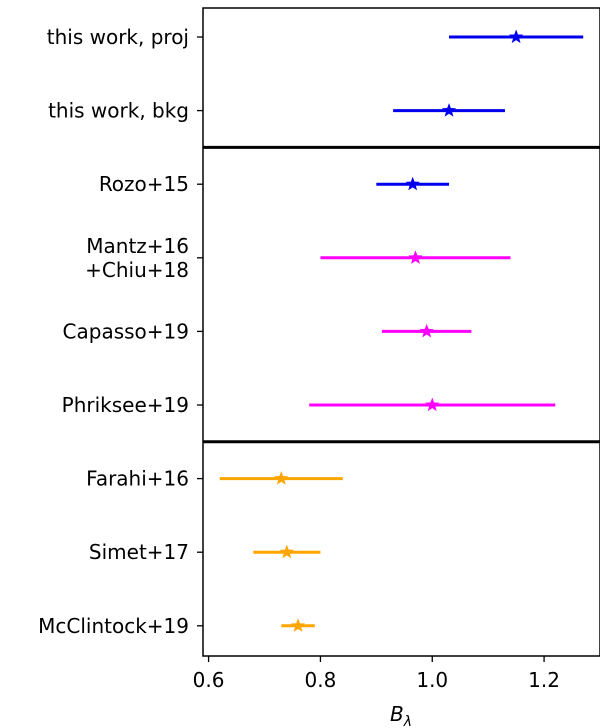  Describe the element at coordinates (126, 331) in the screenshot. I see `y-label-5: Capasso+19` at that location.